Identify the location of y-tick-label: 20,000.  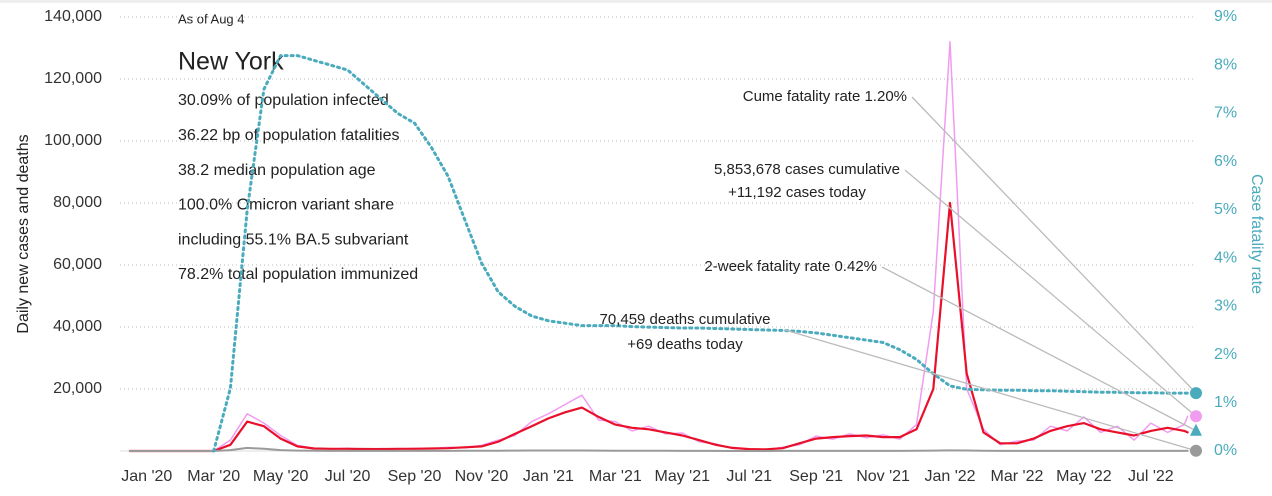
(77, 388).